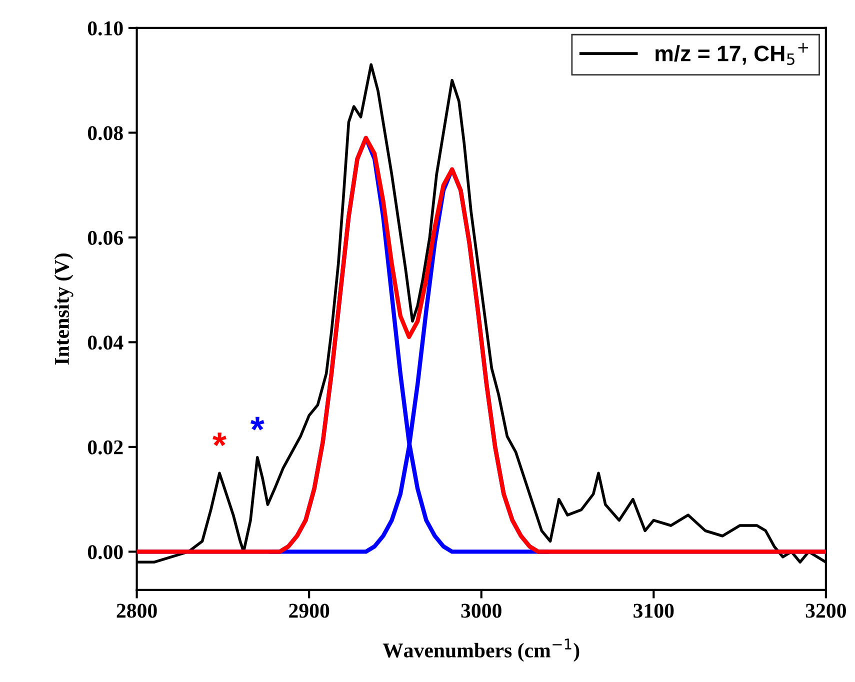  What do you see at coordinates (732, 54) in the screenshot?
I see `legend-label: m/z = 17, CH$_{5}$$^{+}$` at bounding box center [732, 54].